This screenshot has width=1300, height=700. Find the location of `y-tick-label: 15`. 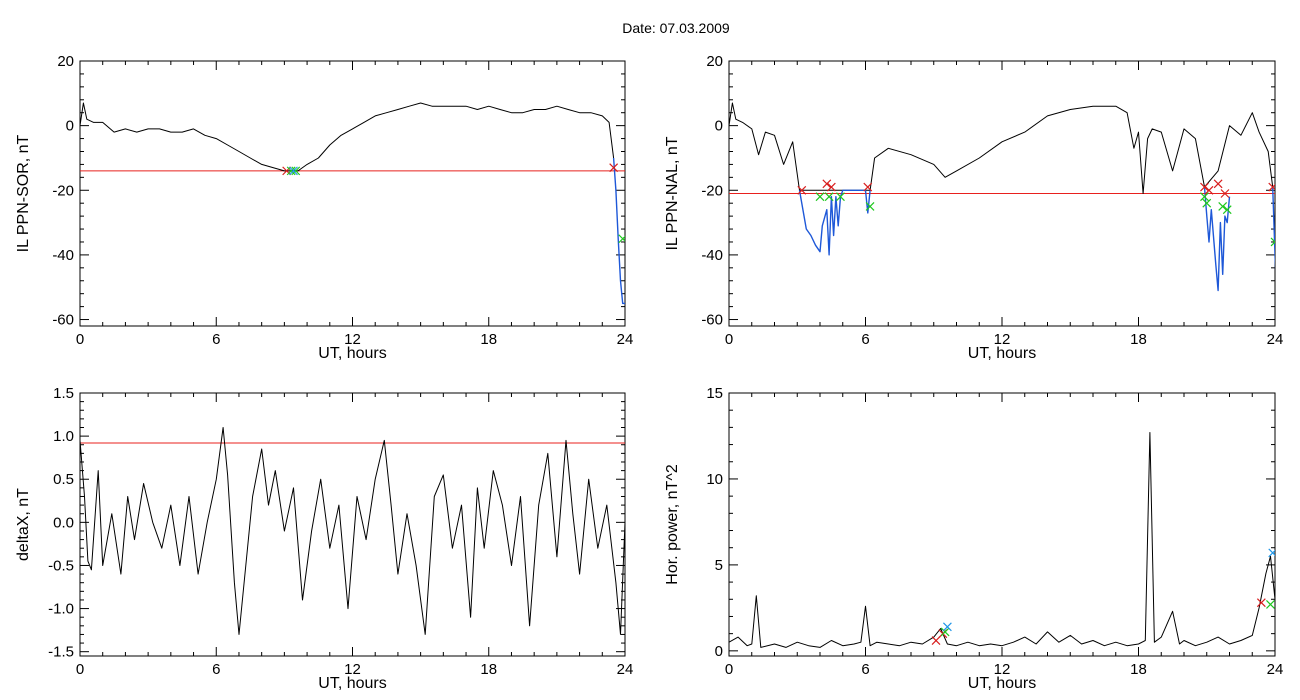

y-tick-label: 15 is located at coordinates (714, 393).